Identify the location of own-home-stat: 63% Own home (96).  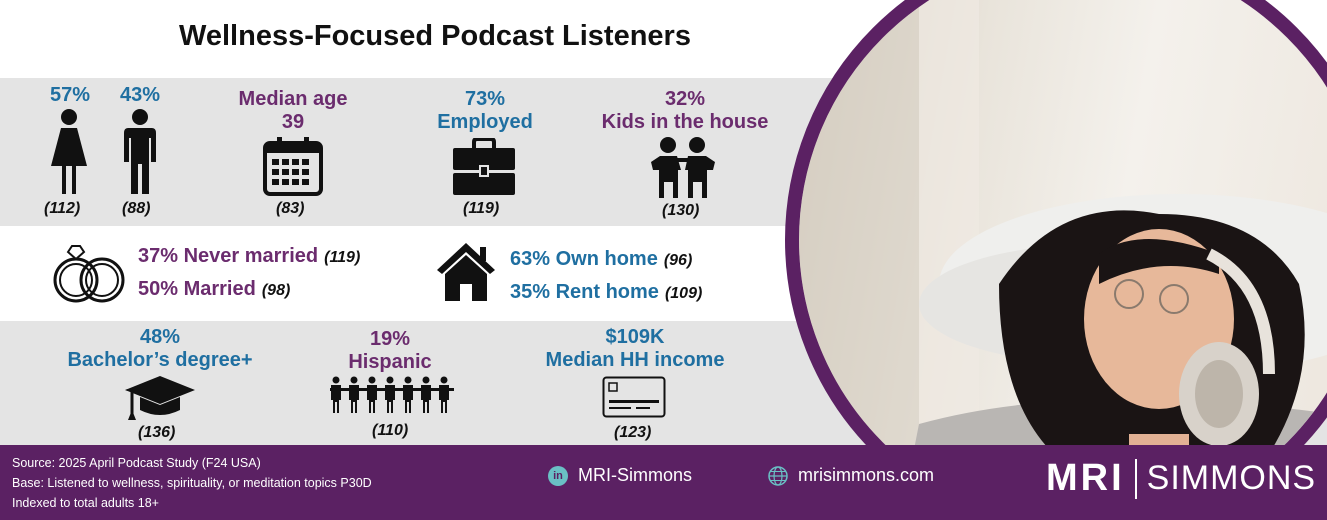
(601, 259).